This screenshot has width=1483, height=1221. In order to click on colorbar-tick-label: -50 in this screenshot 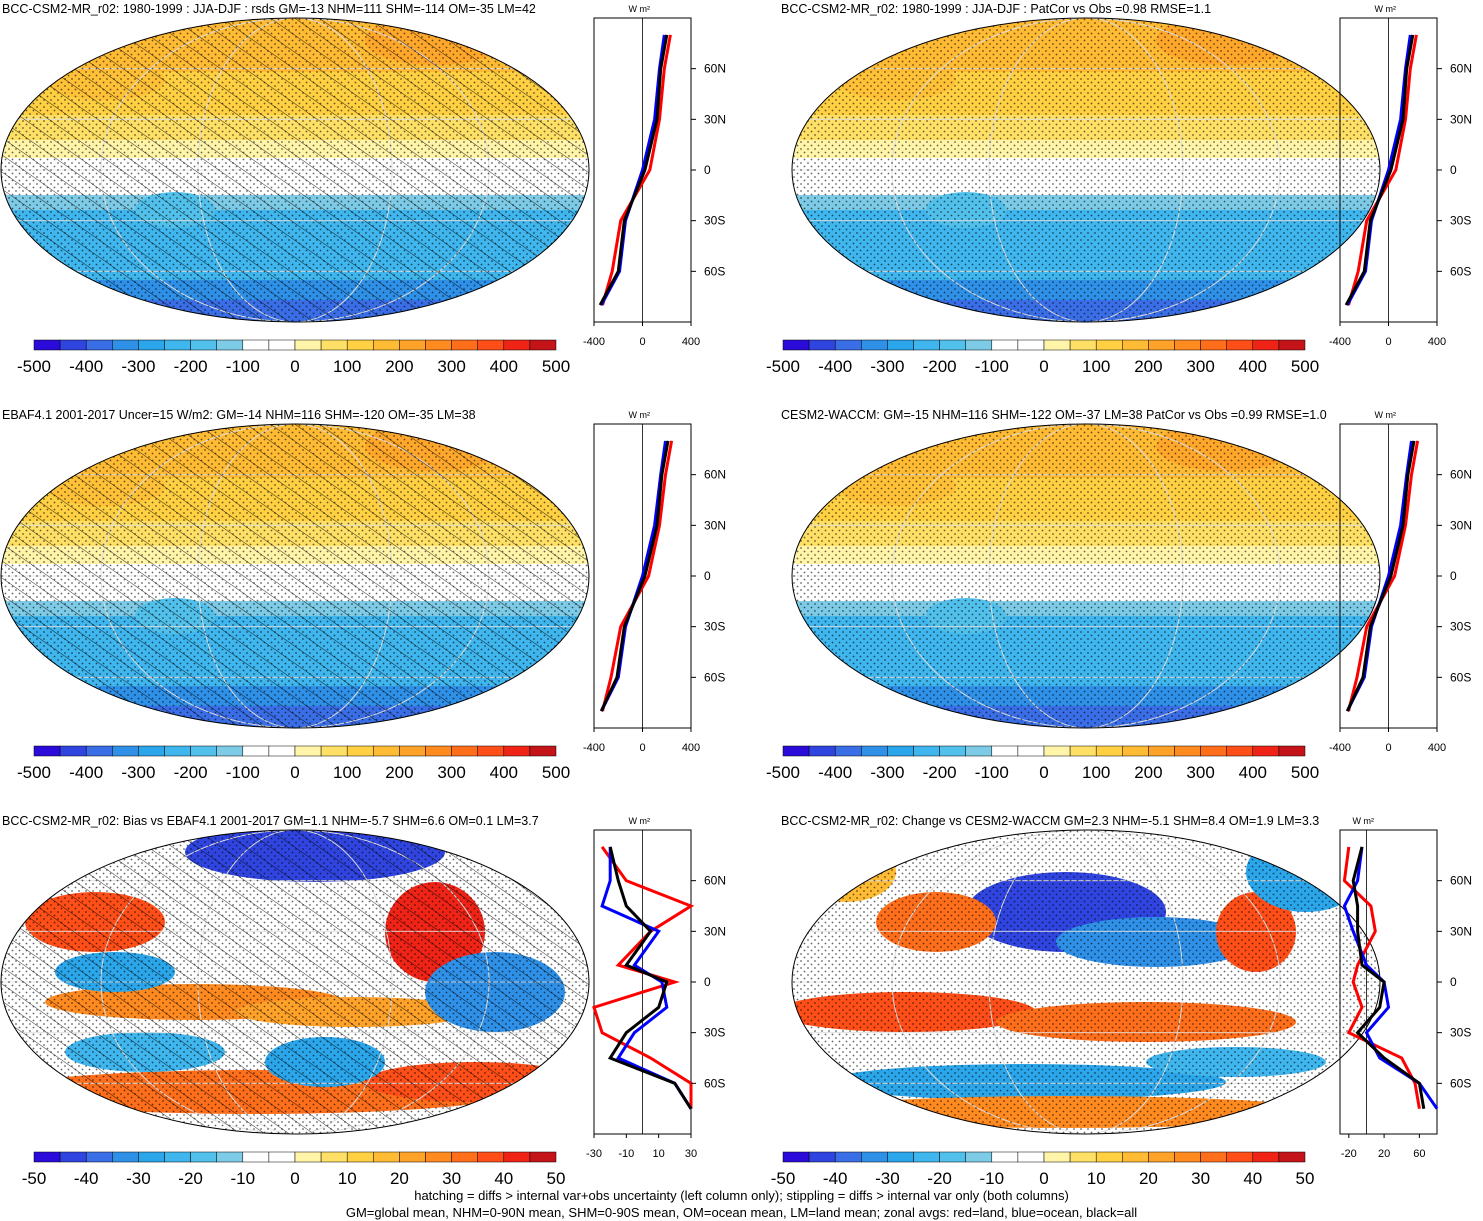, I will do `click(783, 1178)`.